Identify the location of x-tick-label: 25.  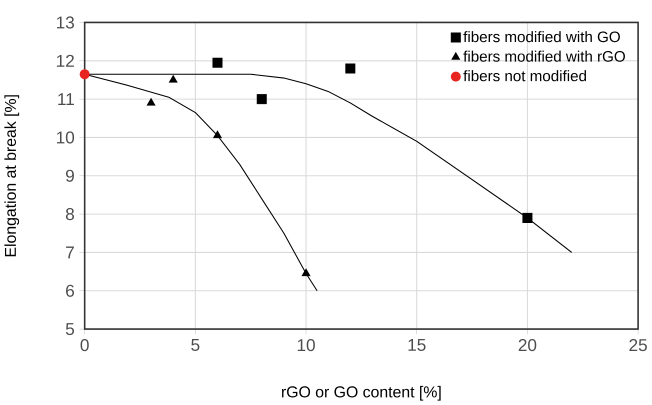
(638, 345).